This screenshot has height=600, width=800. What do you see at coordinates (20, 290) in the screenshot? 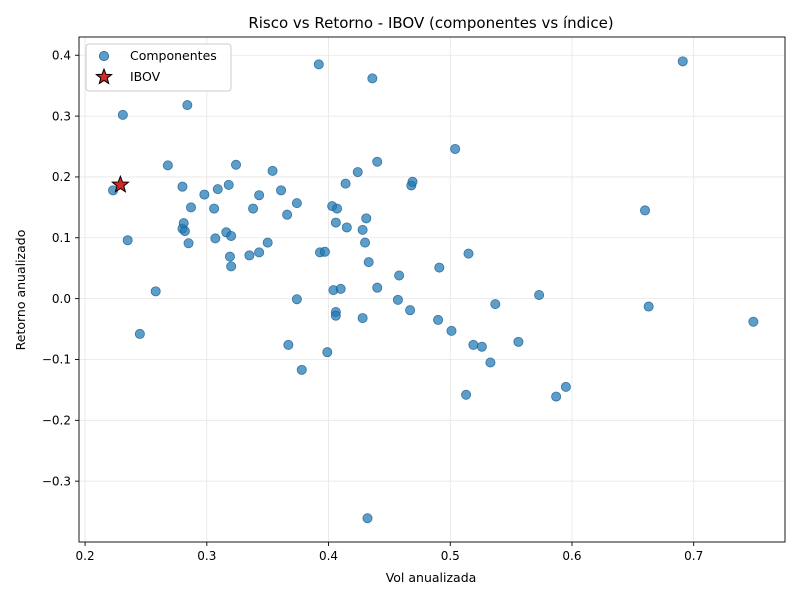
I see `y-axis-label: Retorno anualizado` at bounding box center [20, 290].